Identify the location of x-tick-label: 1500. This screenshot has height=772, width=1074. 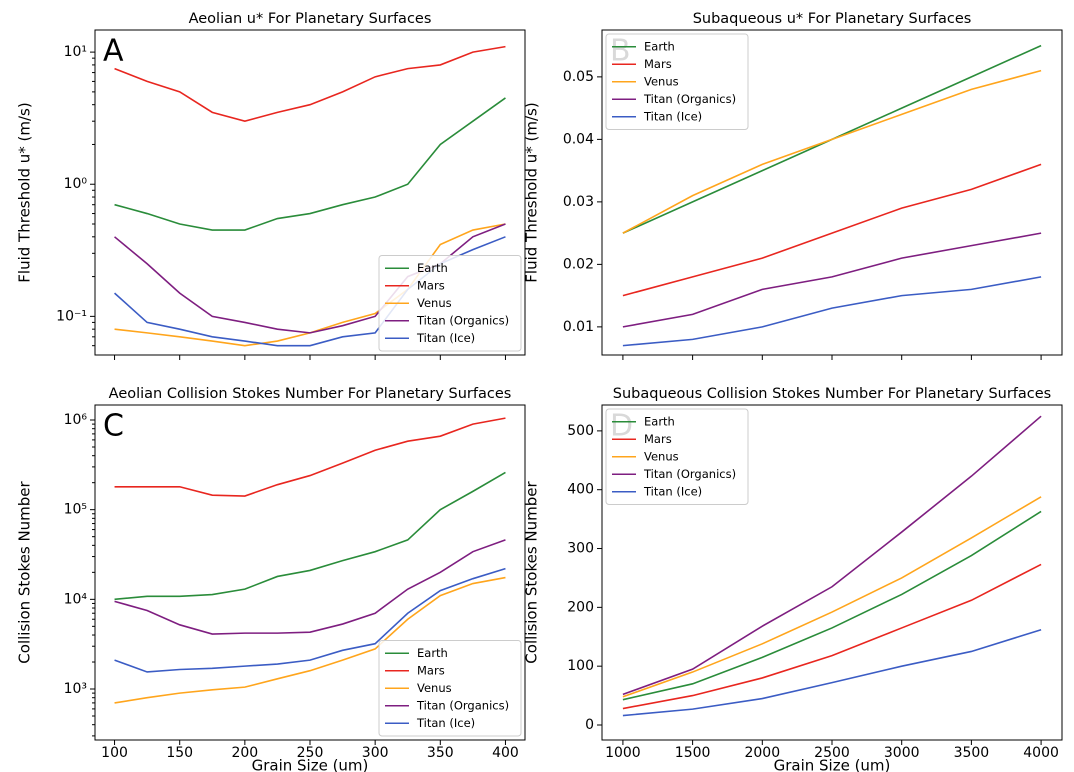
(693, 753).